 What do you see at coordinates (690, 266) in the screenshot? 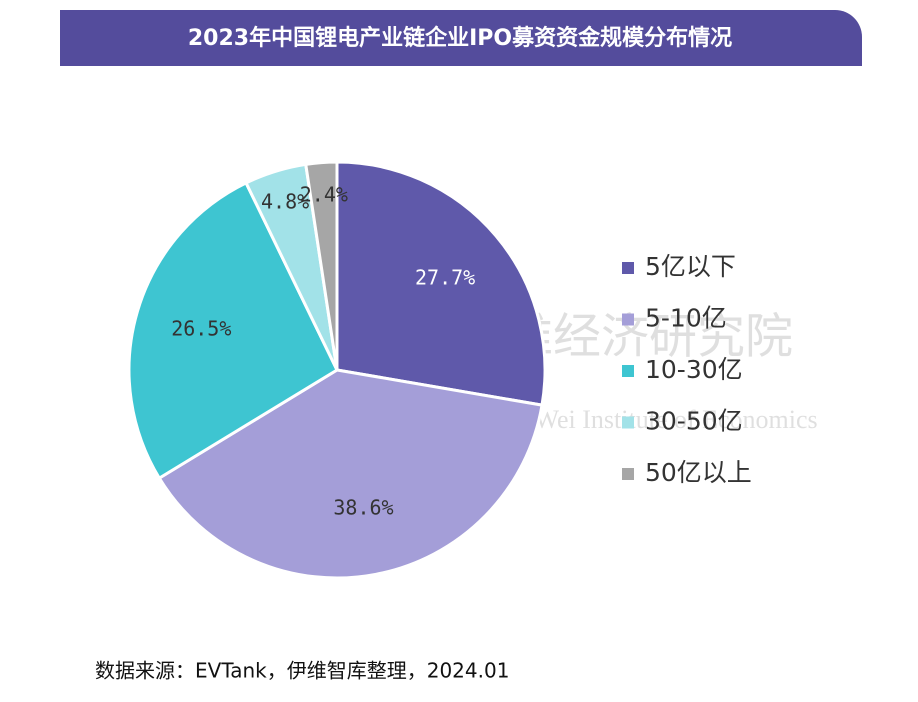
I see `legend-label: 5亿以下` at bounding box center [690, 266].